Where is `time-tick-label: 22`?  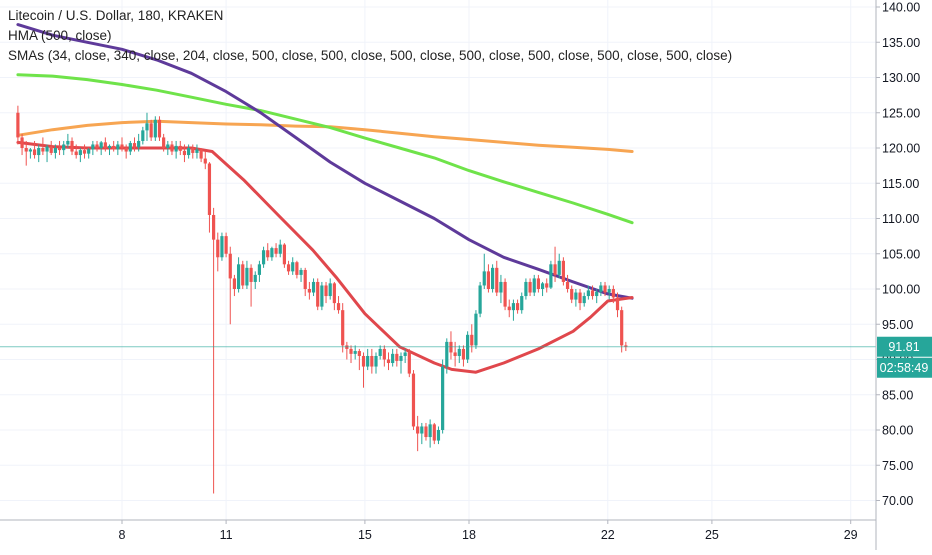
time-tick-label: 22 is located at coordinates (608, 535).